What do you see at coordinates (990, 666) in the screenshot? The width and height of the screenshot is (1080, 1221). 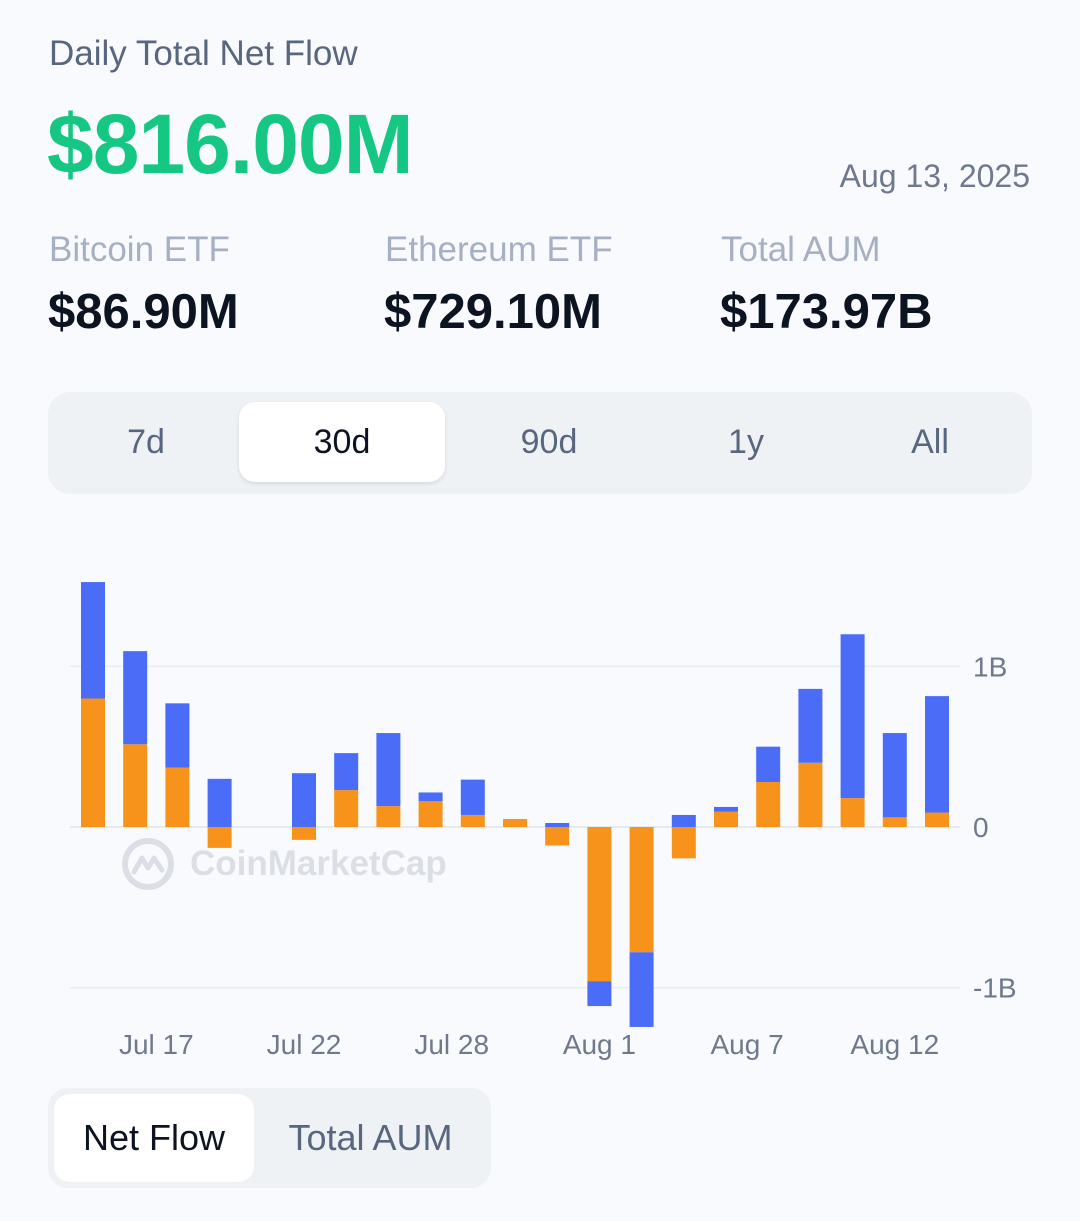 I see `y-tick-label: 1B` at bounding box center [990, 666].